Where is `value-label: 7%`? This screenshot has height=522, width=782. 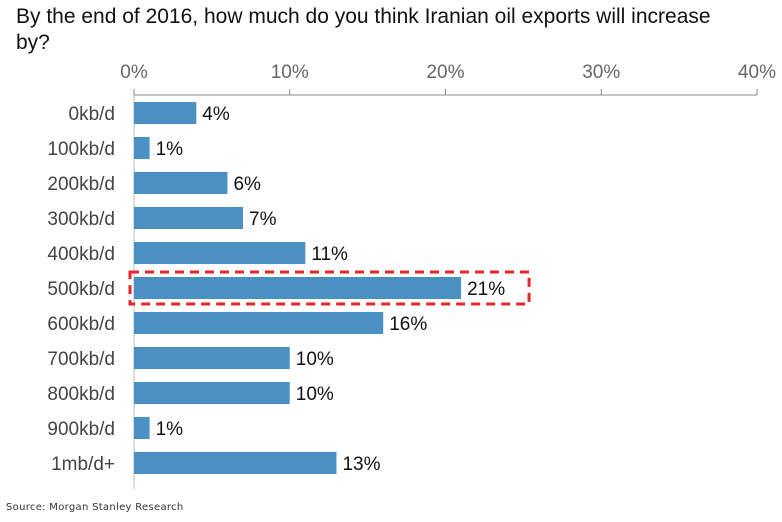
value-label: 7% is located at coordinates (263, 219).